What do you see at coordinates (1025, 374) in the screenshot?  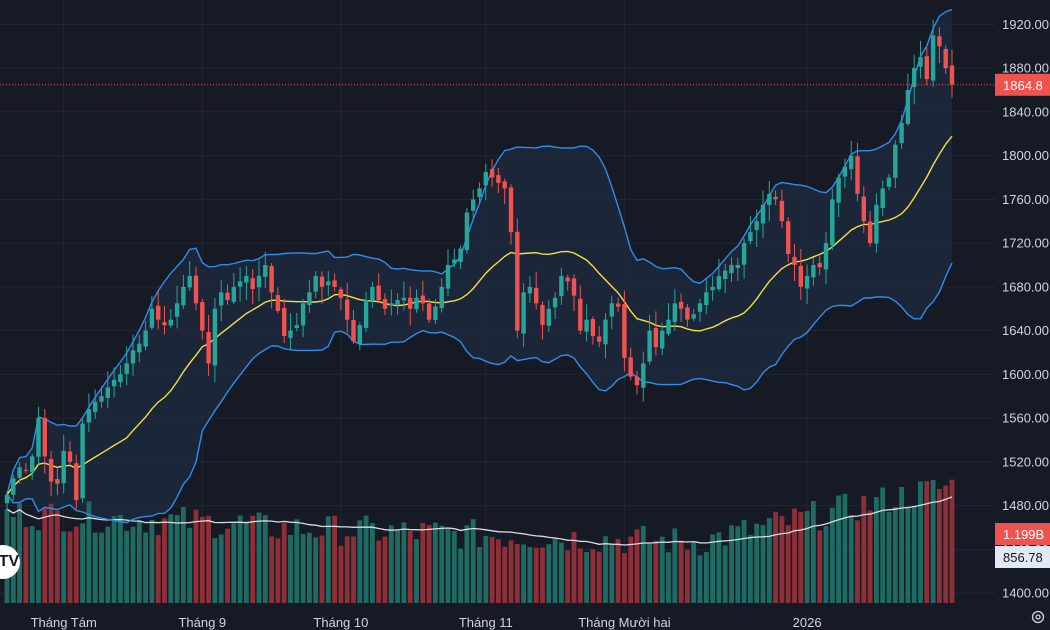 I see `y-tick-label-5: 1600.00` at bounding box center [1025, 374].